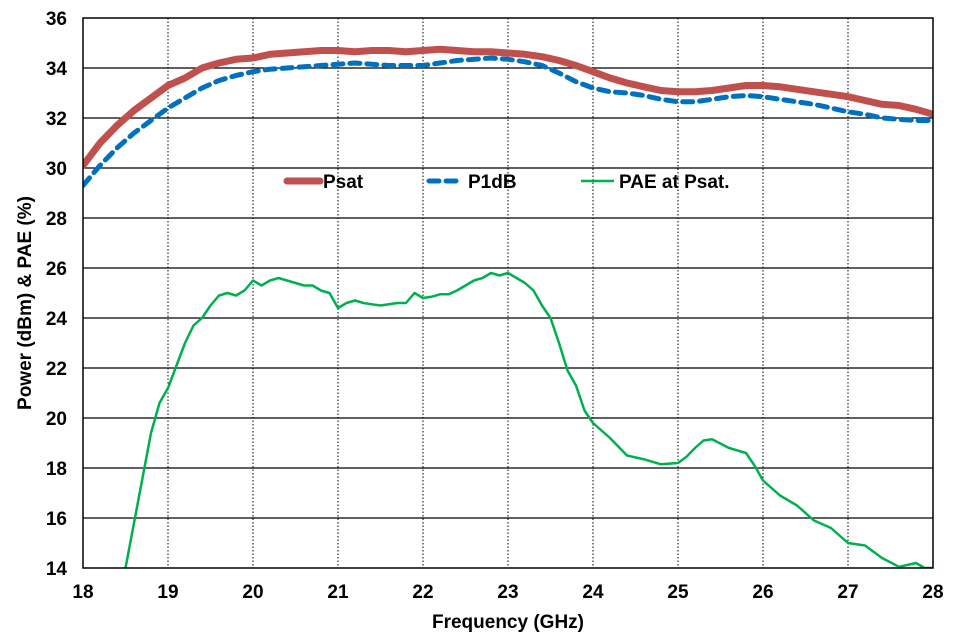 This screenshot has height=640, width=979. Describe the element at coordinates (56, 419) in the screenshot. I see `y-tick-label: 20` at that location.